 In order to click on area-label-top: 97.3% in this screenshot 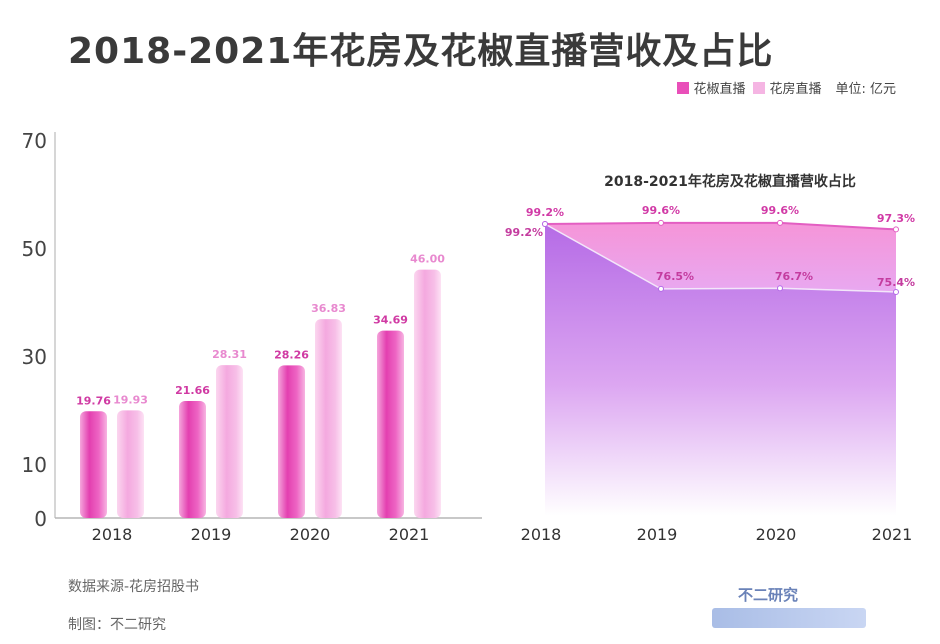, I will do `click(896, 218)`.